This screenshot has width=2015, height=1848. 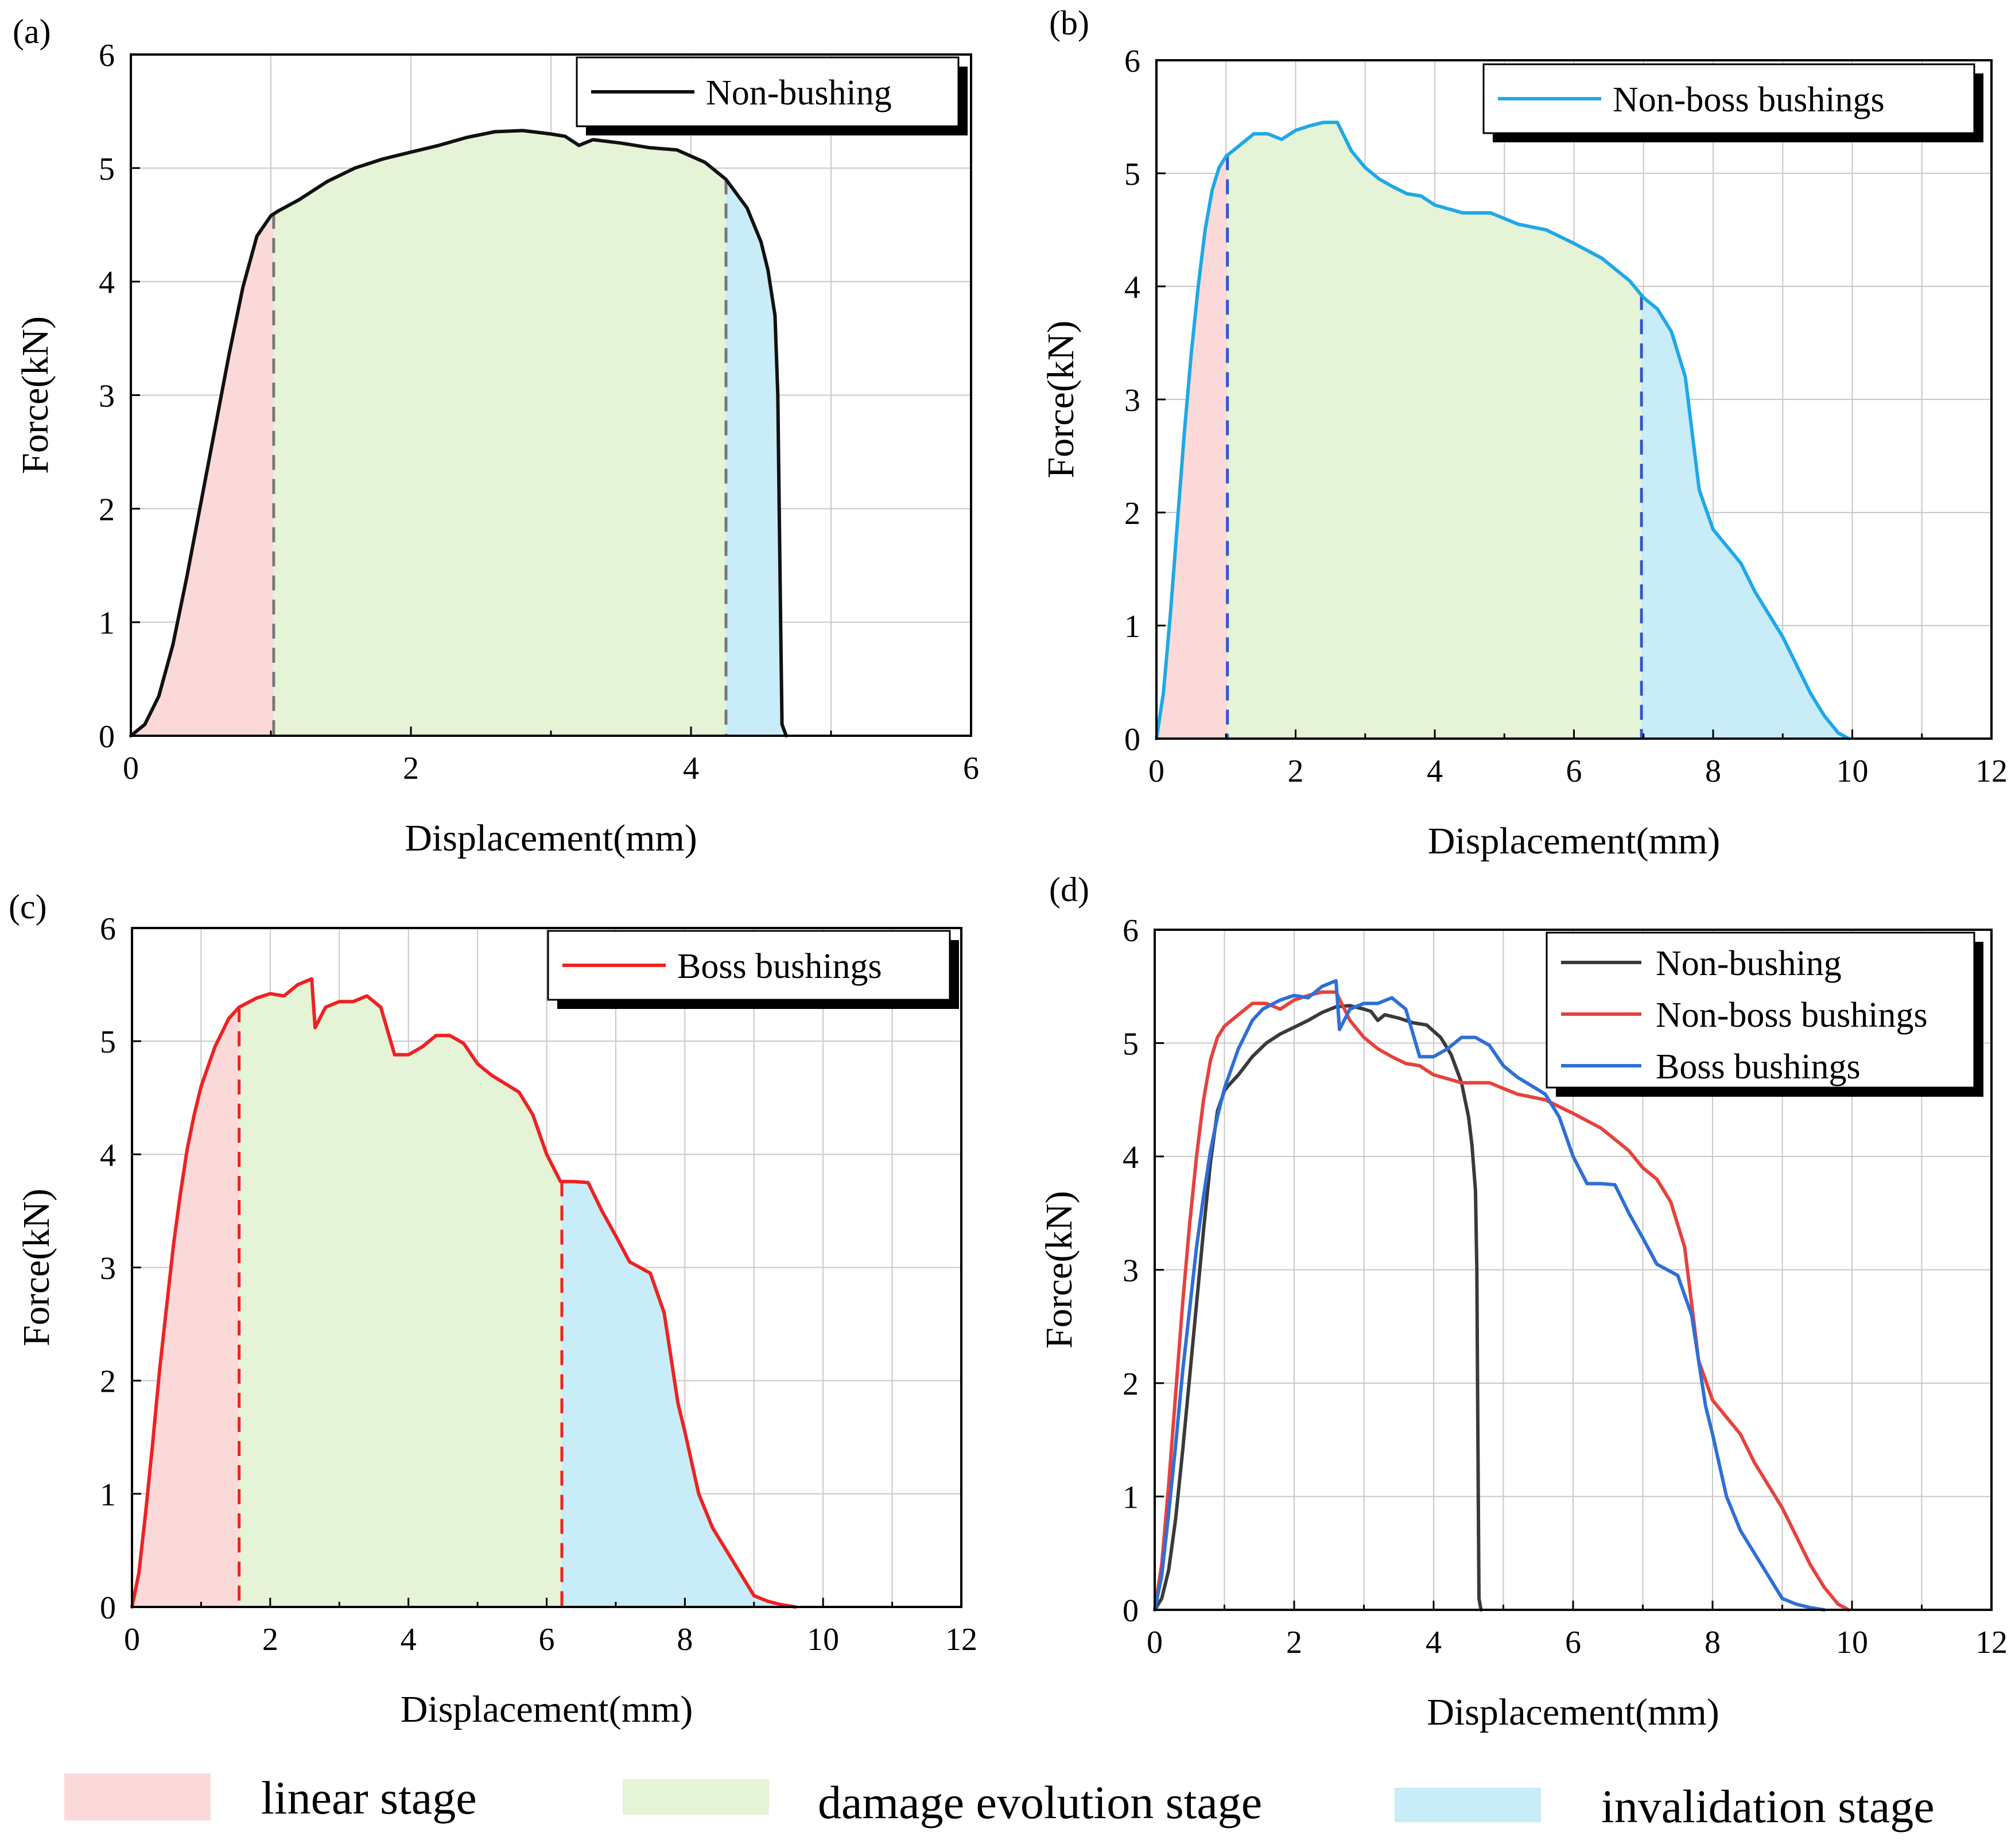 What do you see at coordinates (1069, 890) in the screenshot?
I see `panel-label: (d)` at bounding box center [1069, 890].